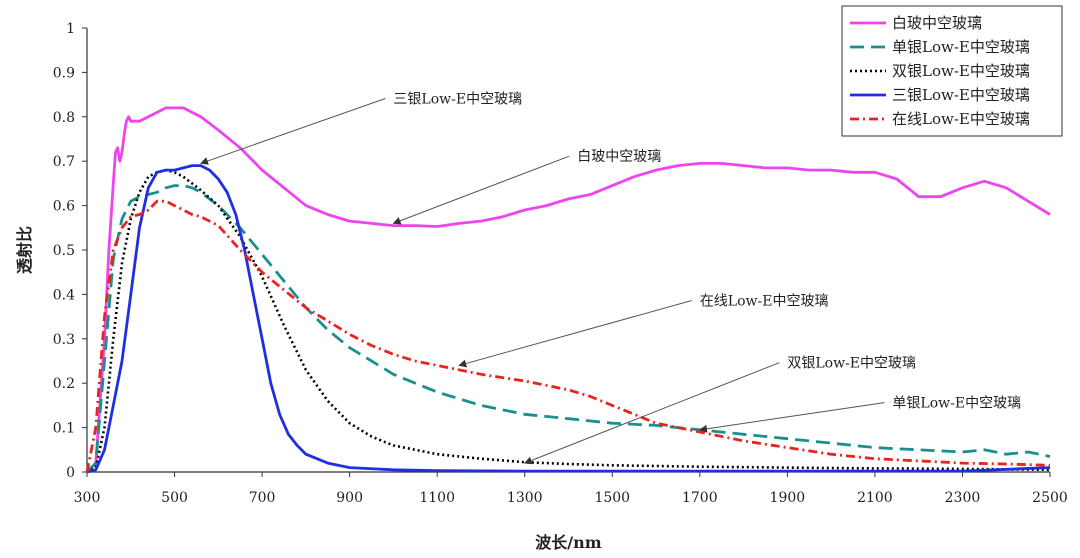 Image resolution: width=1080 pixels, height=558 pixels. Describe the element at coordinates (525, 498) in the screenshot. I see `x-tick-label: 1300` at that location.